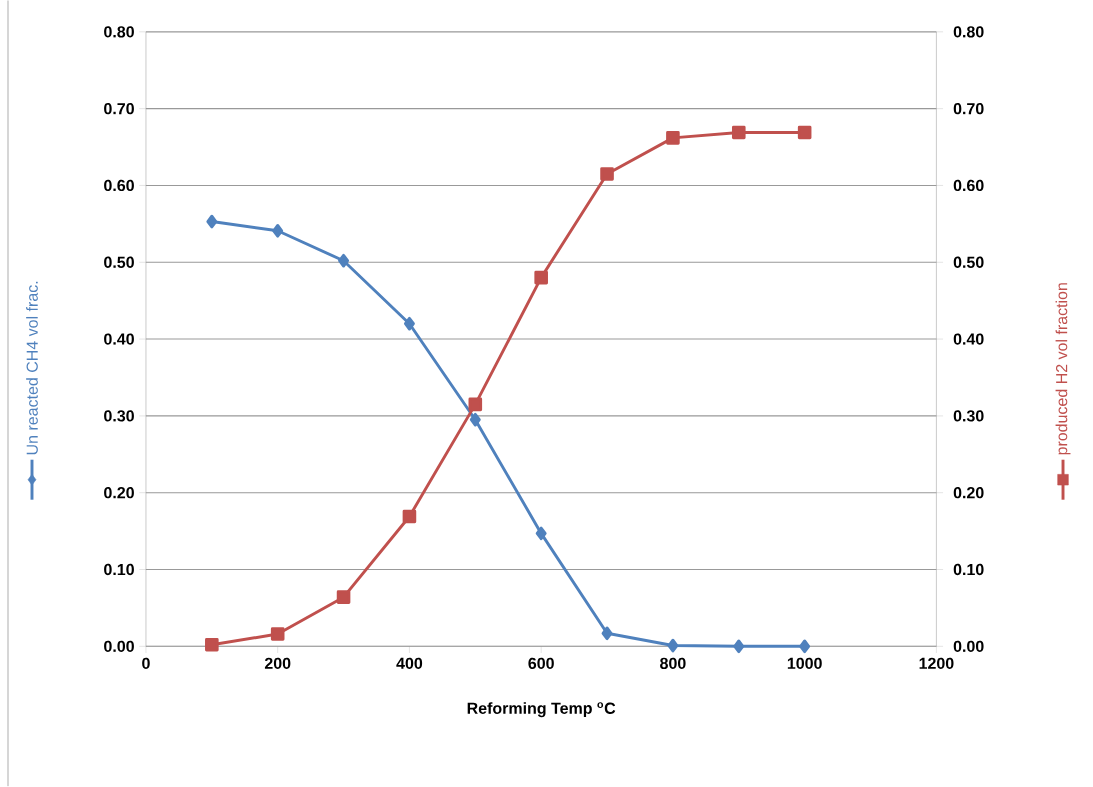  I want to click on x-tick-label: 1000, so click(804, 663).